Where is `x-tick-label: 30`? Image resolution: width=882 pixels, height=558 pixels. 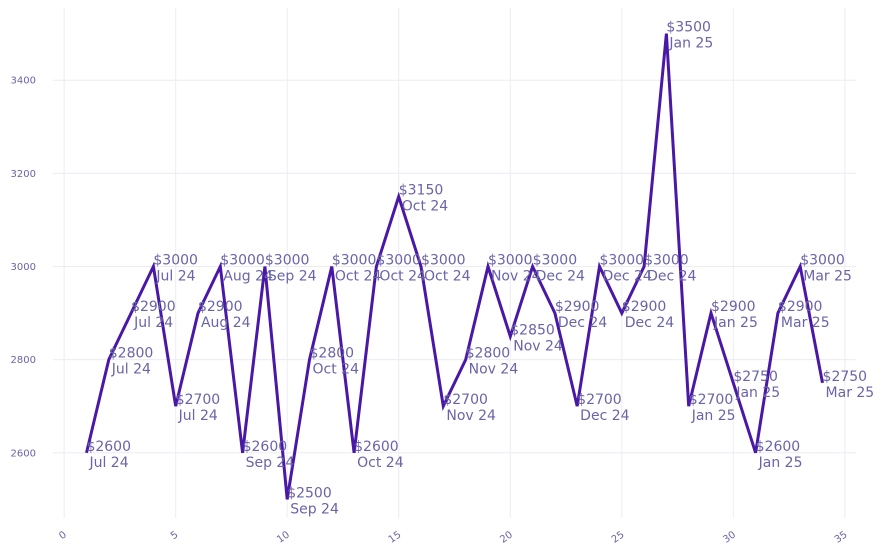
x-tick-label: 30 is located at coordinates (729, 537).